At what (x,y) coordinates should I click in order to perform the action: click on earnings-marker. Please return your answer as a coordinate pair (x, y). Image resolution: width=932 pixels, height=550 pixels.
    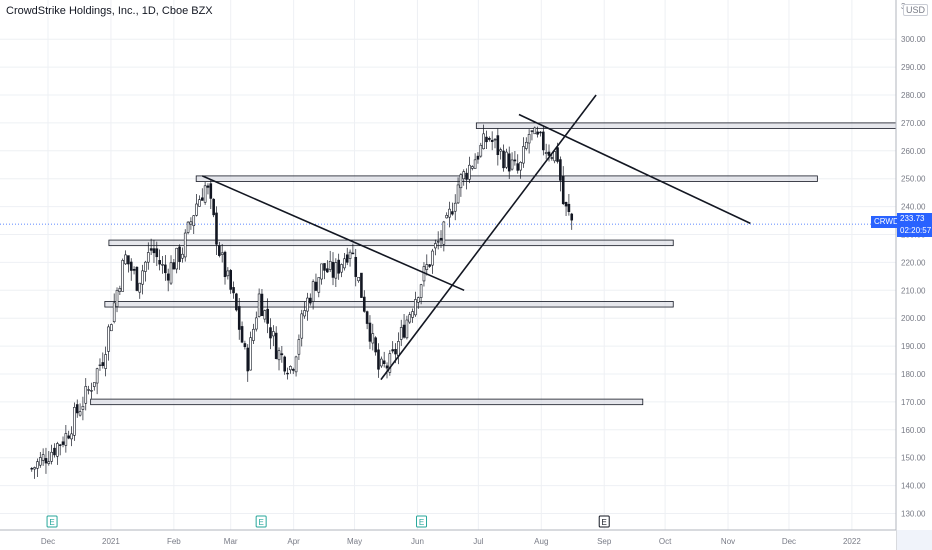
    Looking at the image, I should click on (604, 521).